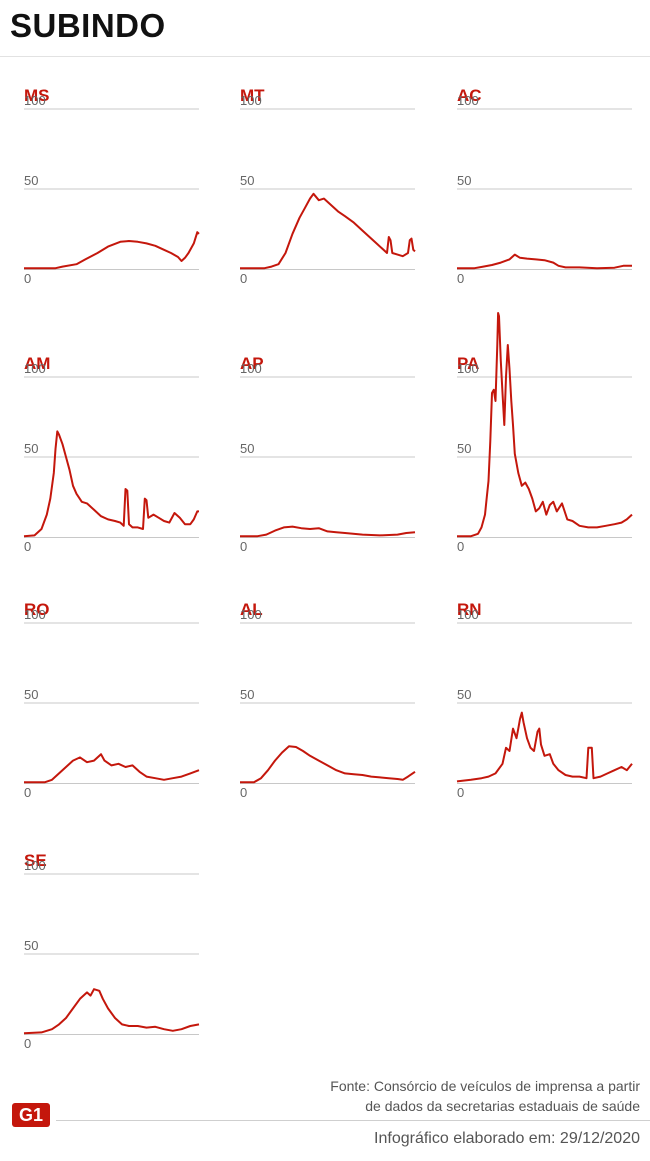 This screenshot has height=1161, width=650. Describe the element at coordinates (31, 1115) in the screenshot. I see `g1-logo: G1` at that location.